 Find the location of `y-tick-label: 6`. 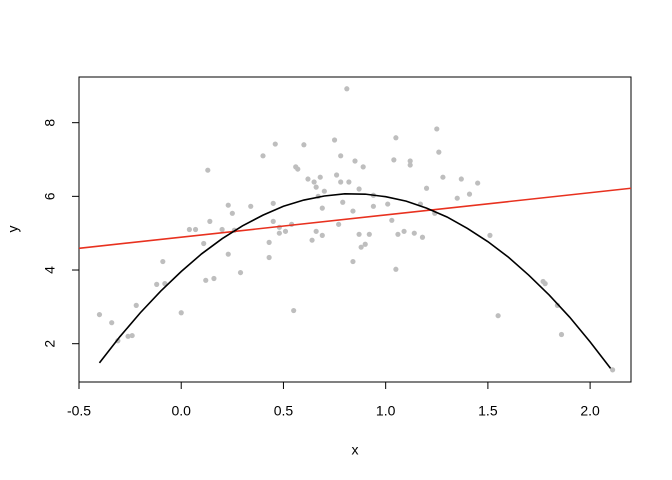

y-tick-label: 6 is located at coordinates (50, 196).